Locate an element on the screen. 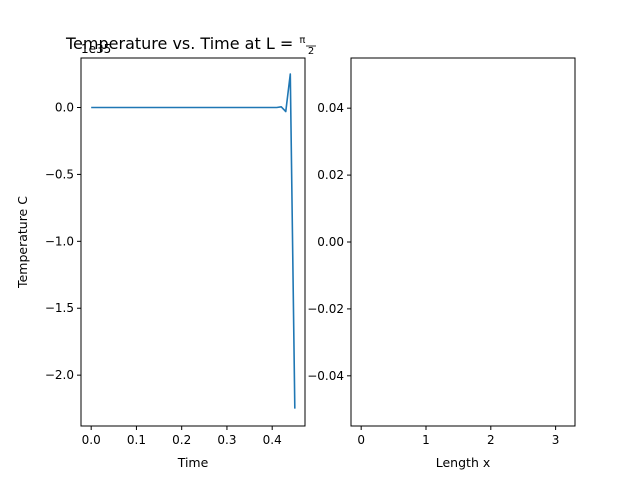  x-axis-label: Time is located at coordinates (193, 462).